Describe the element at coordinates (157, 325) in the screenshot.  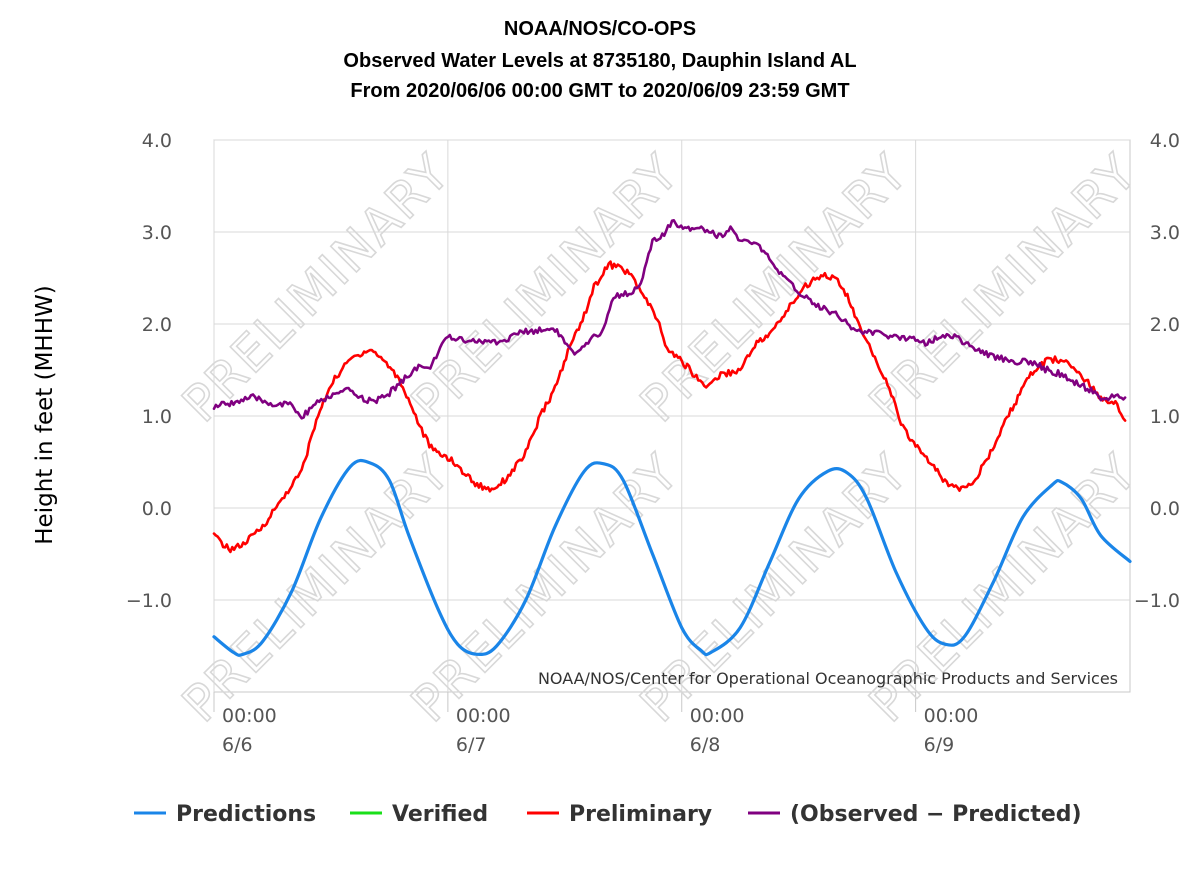
I see `y-tick-label-left: 2.0` at that location.